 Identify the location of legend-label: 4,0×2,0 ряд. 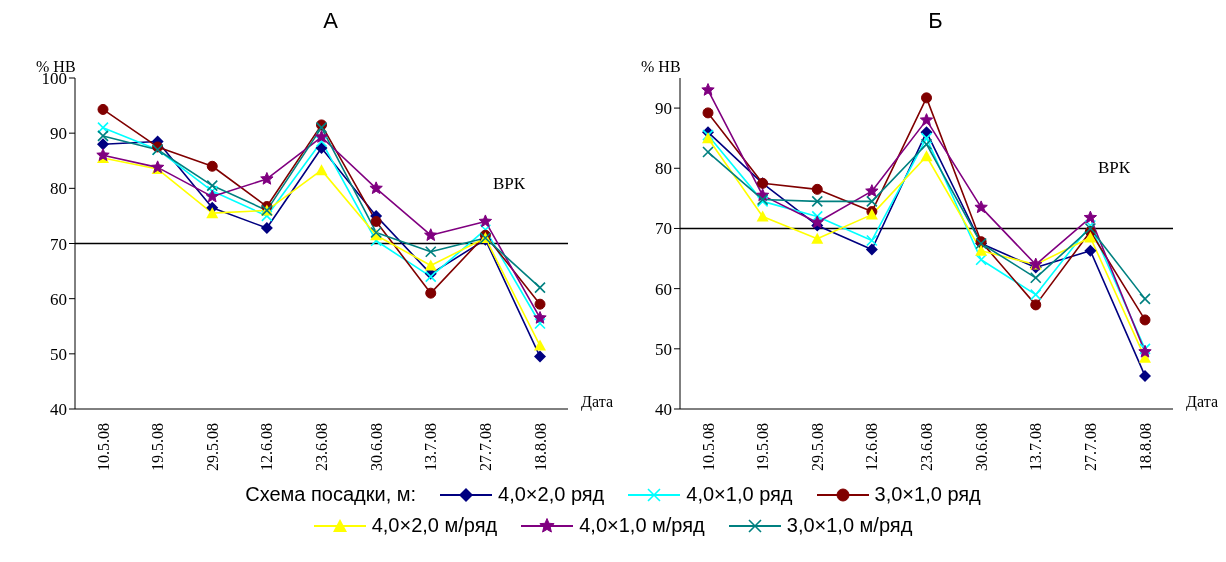
(551, 494).